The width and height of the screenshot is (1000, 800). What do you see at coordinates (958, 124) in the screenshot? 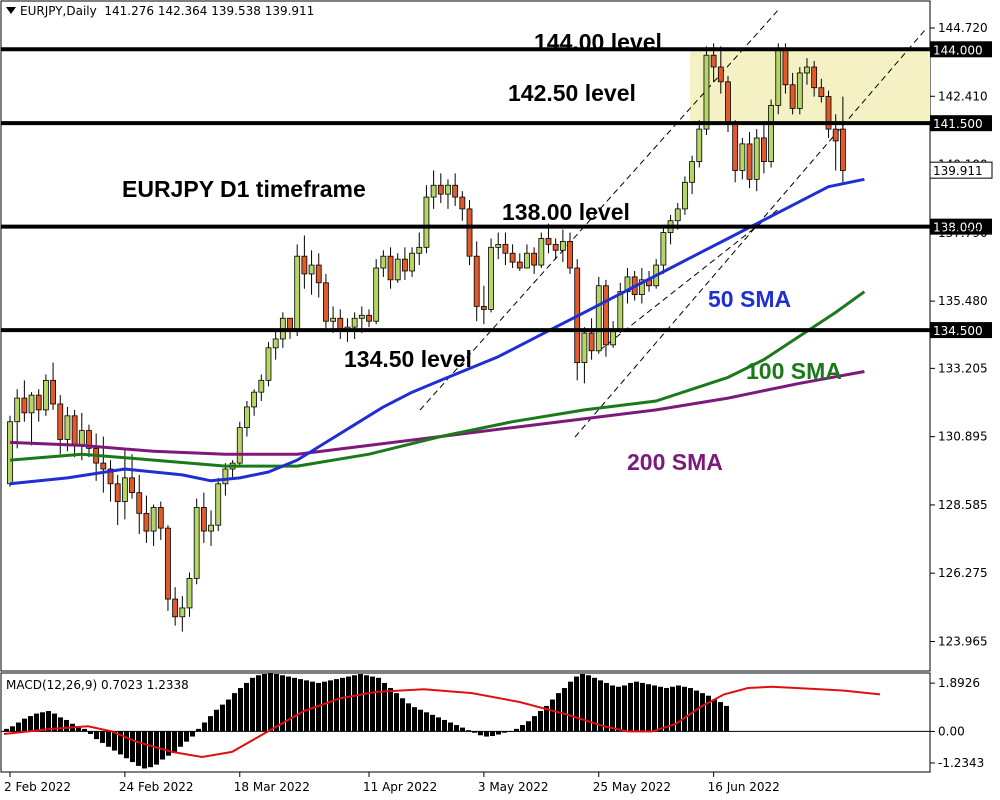
I see `level-tag-label: 141.500` at bounding box center [958, 124].